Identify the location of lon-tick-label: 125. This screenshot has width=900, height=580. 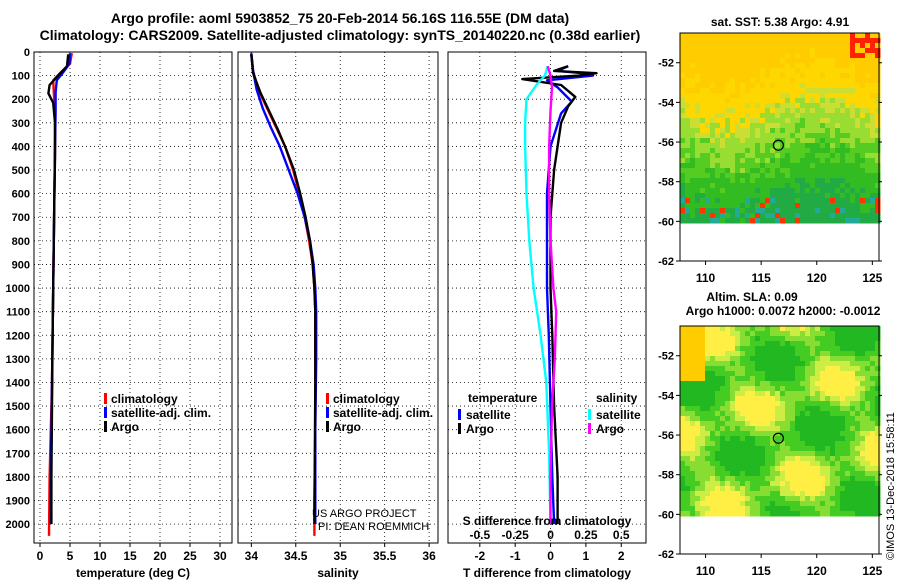
(872, 571).